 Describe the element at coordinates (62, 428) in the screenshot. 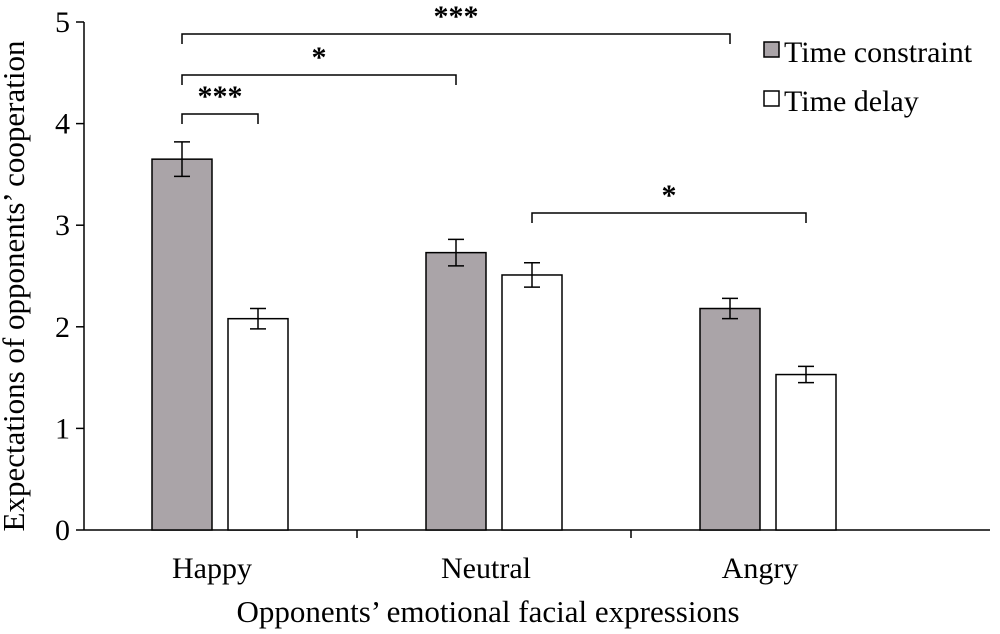

I see `y-tick-label: 1` at that location.